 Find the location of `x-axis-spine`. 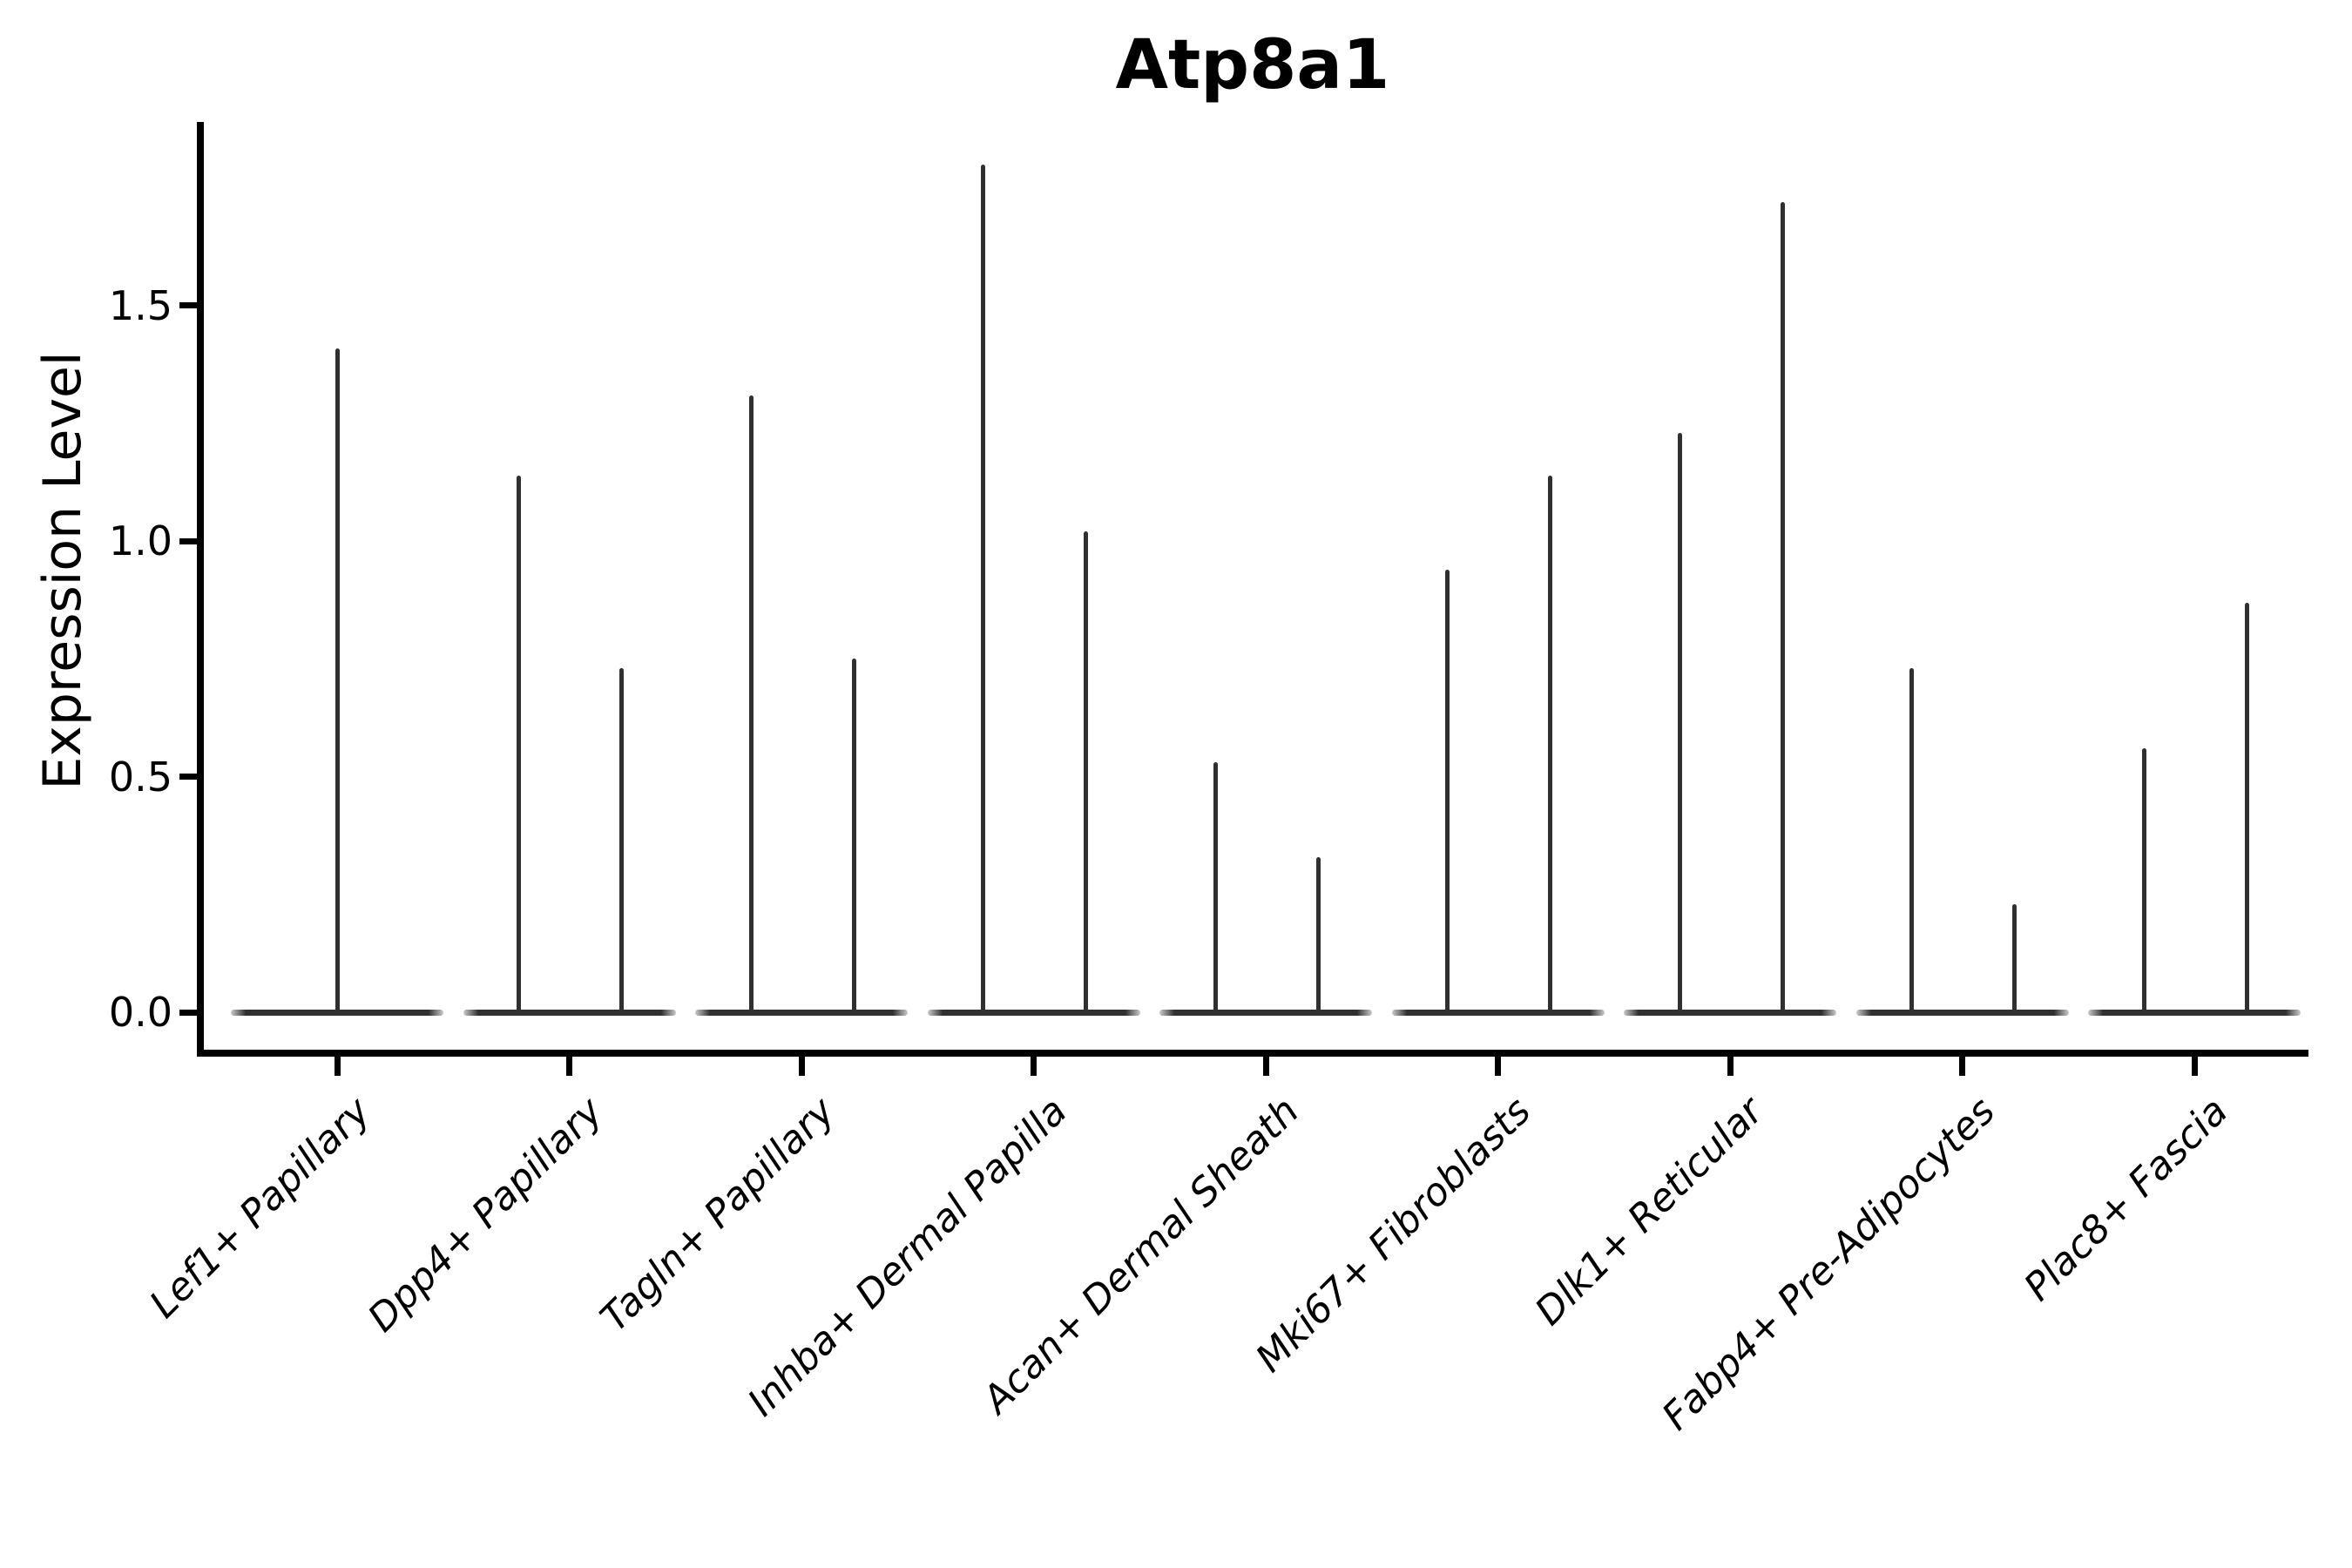

x-axis-spine is located at coordinates (1252, 1054).